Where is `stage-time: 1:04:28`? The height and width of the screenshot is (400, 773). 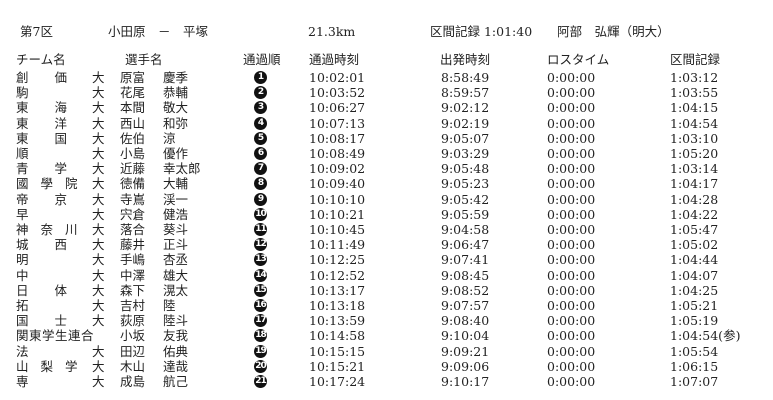
stage-time: 1:04:28 is located at coordinates (694, 199).